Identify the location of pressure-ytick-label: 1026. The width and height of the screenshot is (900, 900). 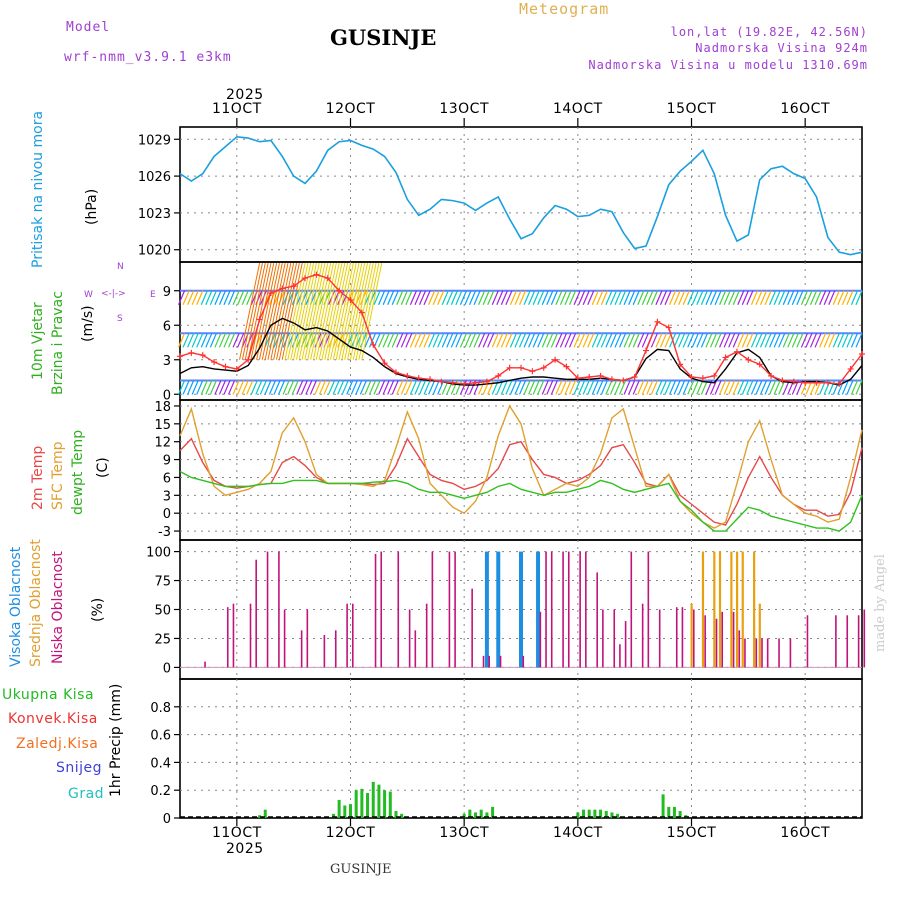
(154, 177).